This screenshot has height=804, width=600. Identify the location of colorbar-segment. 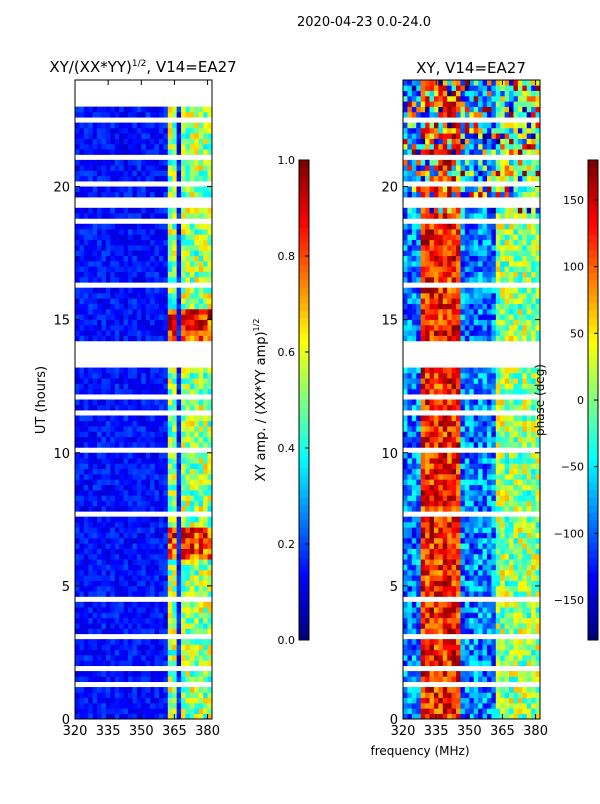
(304, 524).